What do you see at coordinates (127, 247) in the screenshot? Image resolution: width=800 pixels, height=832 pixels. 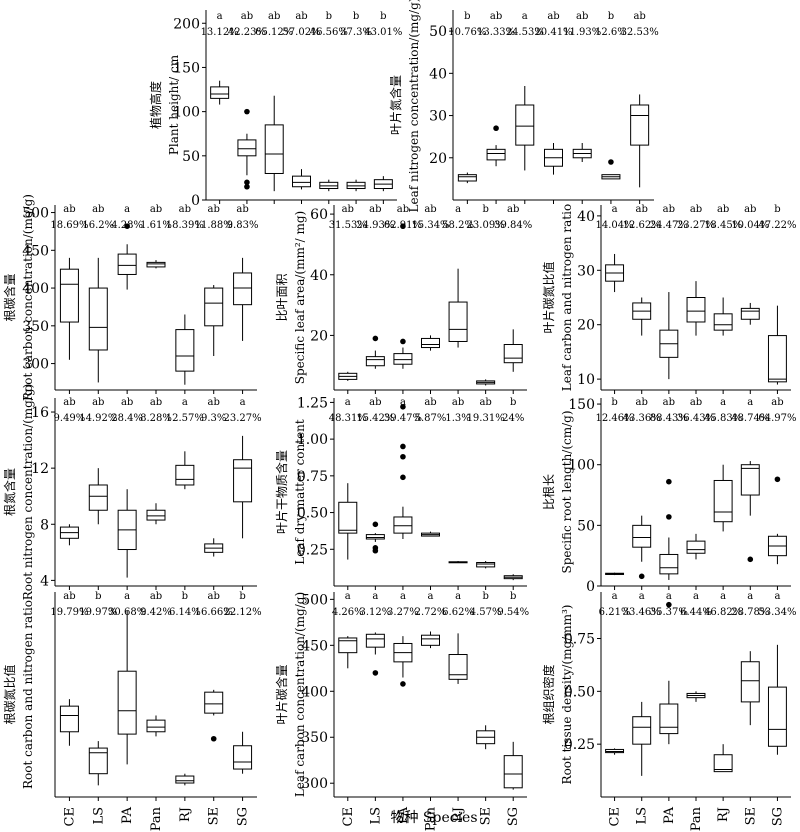 I see `box-PA: a 4.28%` at bounding box center [127, 247].